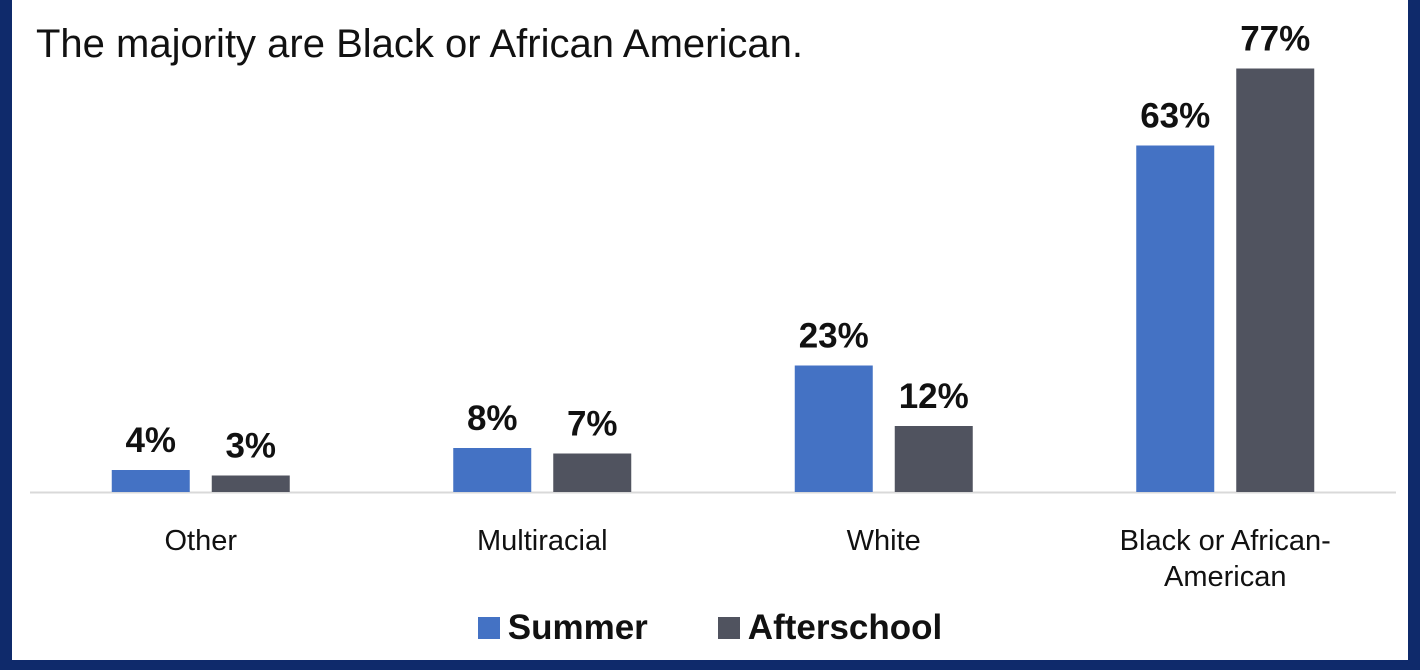  What do you see at coordinates (492, 418) in the screenshot?
I see `data-label-summer-1: 8%` at bounding box center [492, 418].